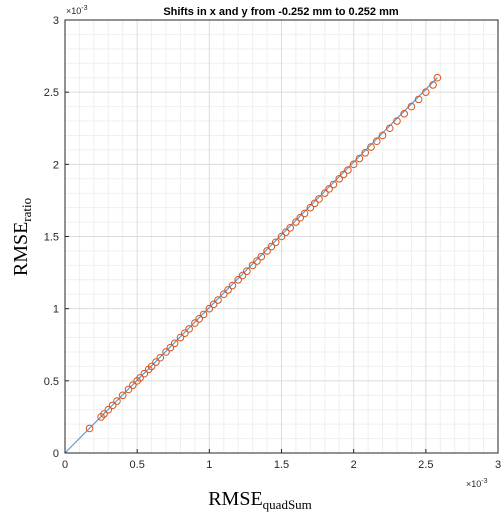 Image resolution: width=501 pixels, height=514 pixels. Describe the element at coordinates (51, 238) in the screenshot. I see `y-tick-label: 1.5` at that location.